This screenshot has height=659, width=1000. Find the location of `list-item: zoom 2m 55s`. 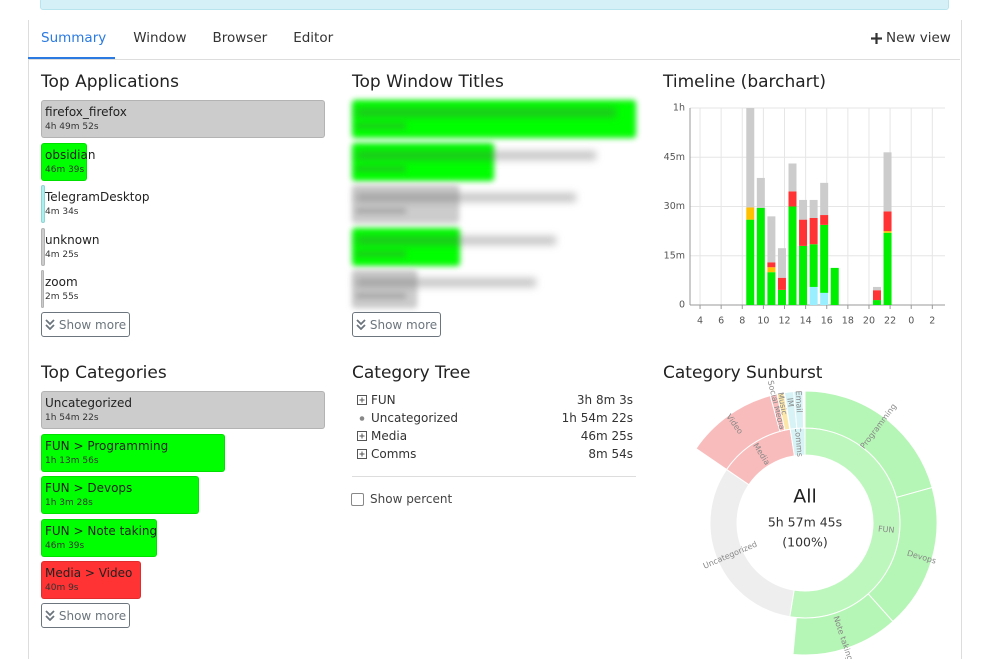

list-item: zoom 2m 55s is located at coordinates (183, 289).